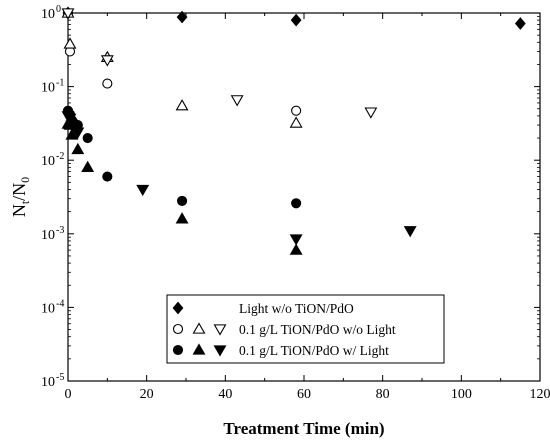 Image resolution: width=550 pixels, height=443 pixels. I want to click on y-tick-exponent: -3, so click(60, 230).